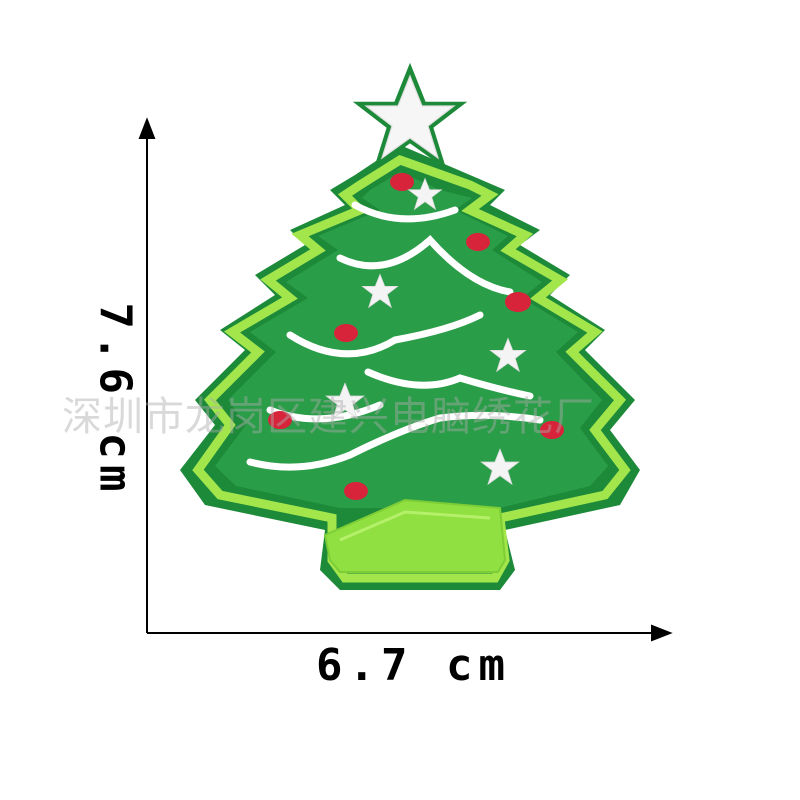 The image size is (800, 800). I want to click on top-star-icon, so click(410, 117).